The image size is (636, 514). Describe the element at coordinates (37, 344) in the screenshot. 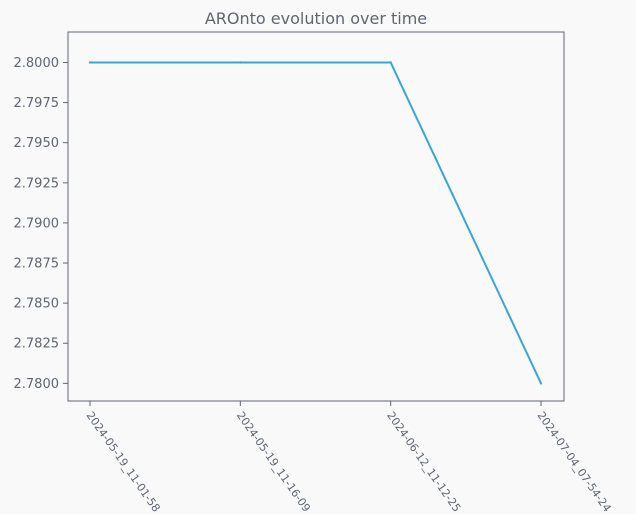

I see `y-tick-label: 2.7825` at that location.